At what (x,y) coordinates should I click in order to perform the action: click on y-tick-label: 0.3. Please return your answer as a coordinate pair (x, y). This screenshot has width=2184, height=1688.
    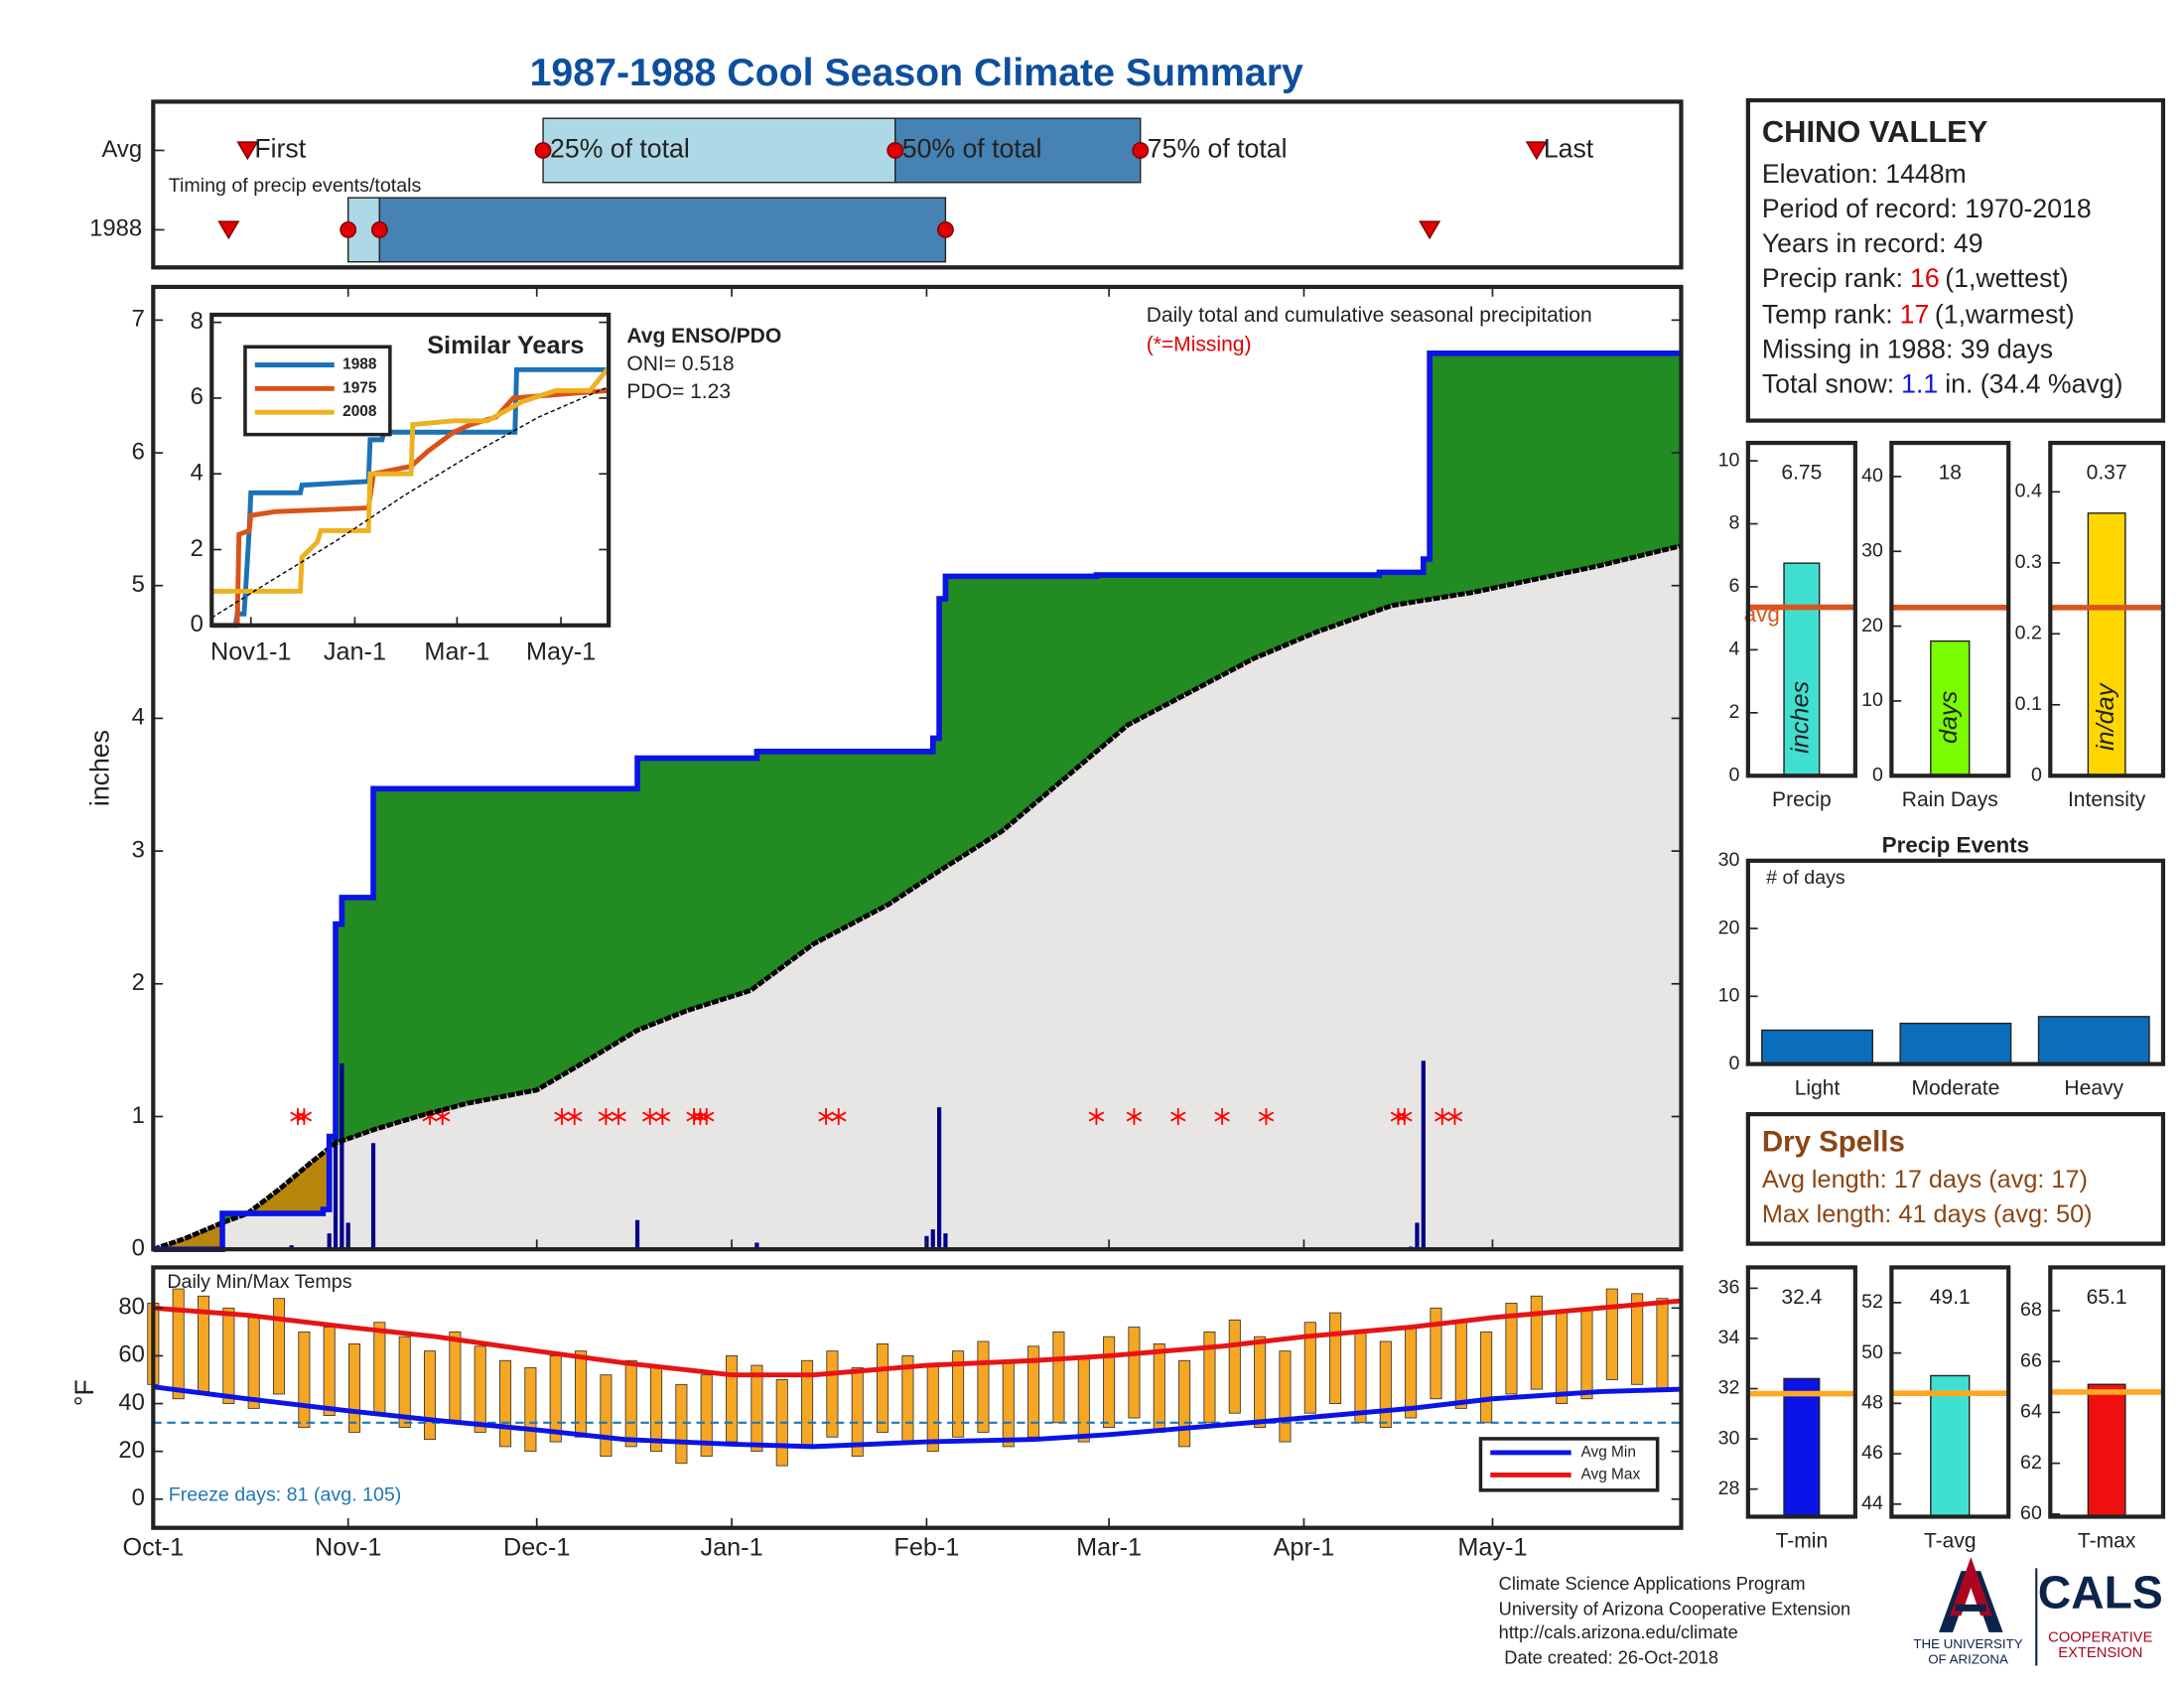
    Looking at the image, I should click on (2028, 562).